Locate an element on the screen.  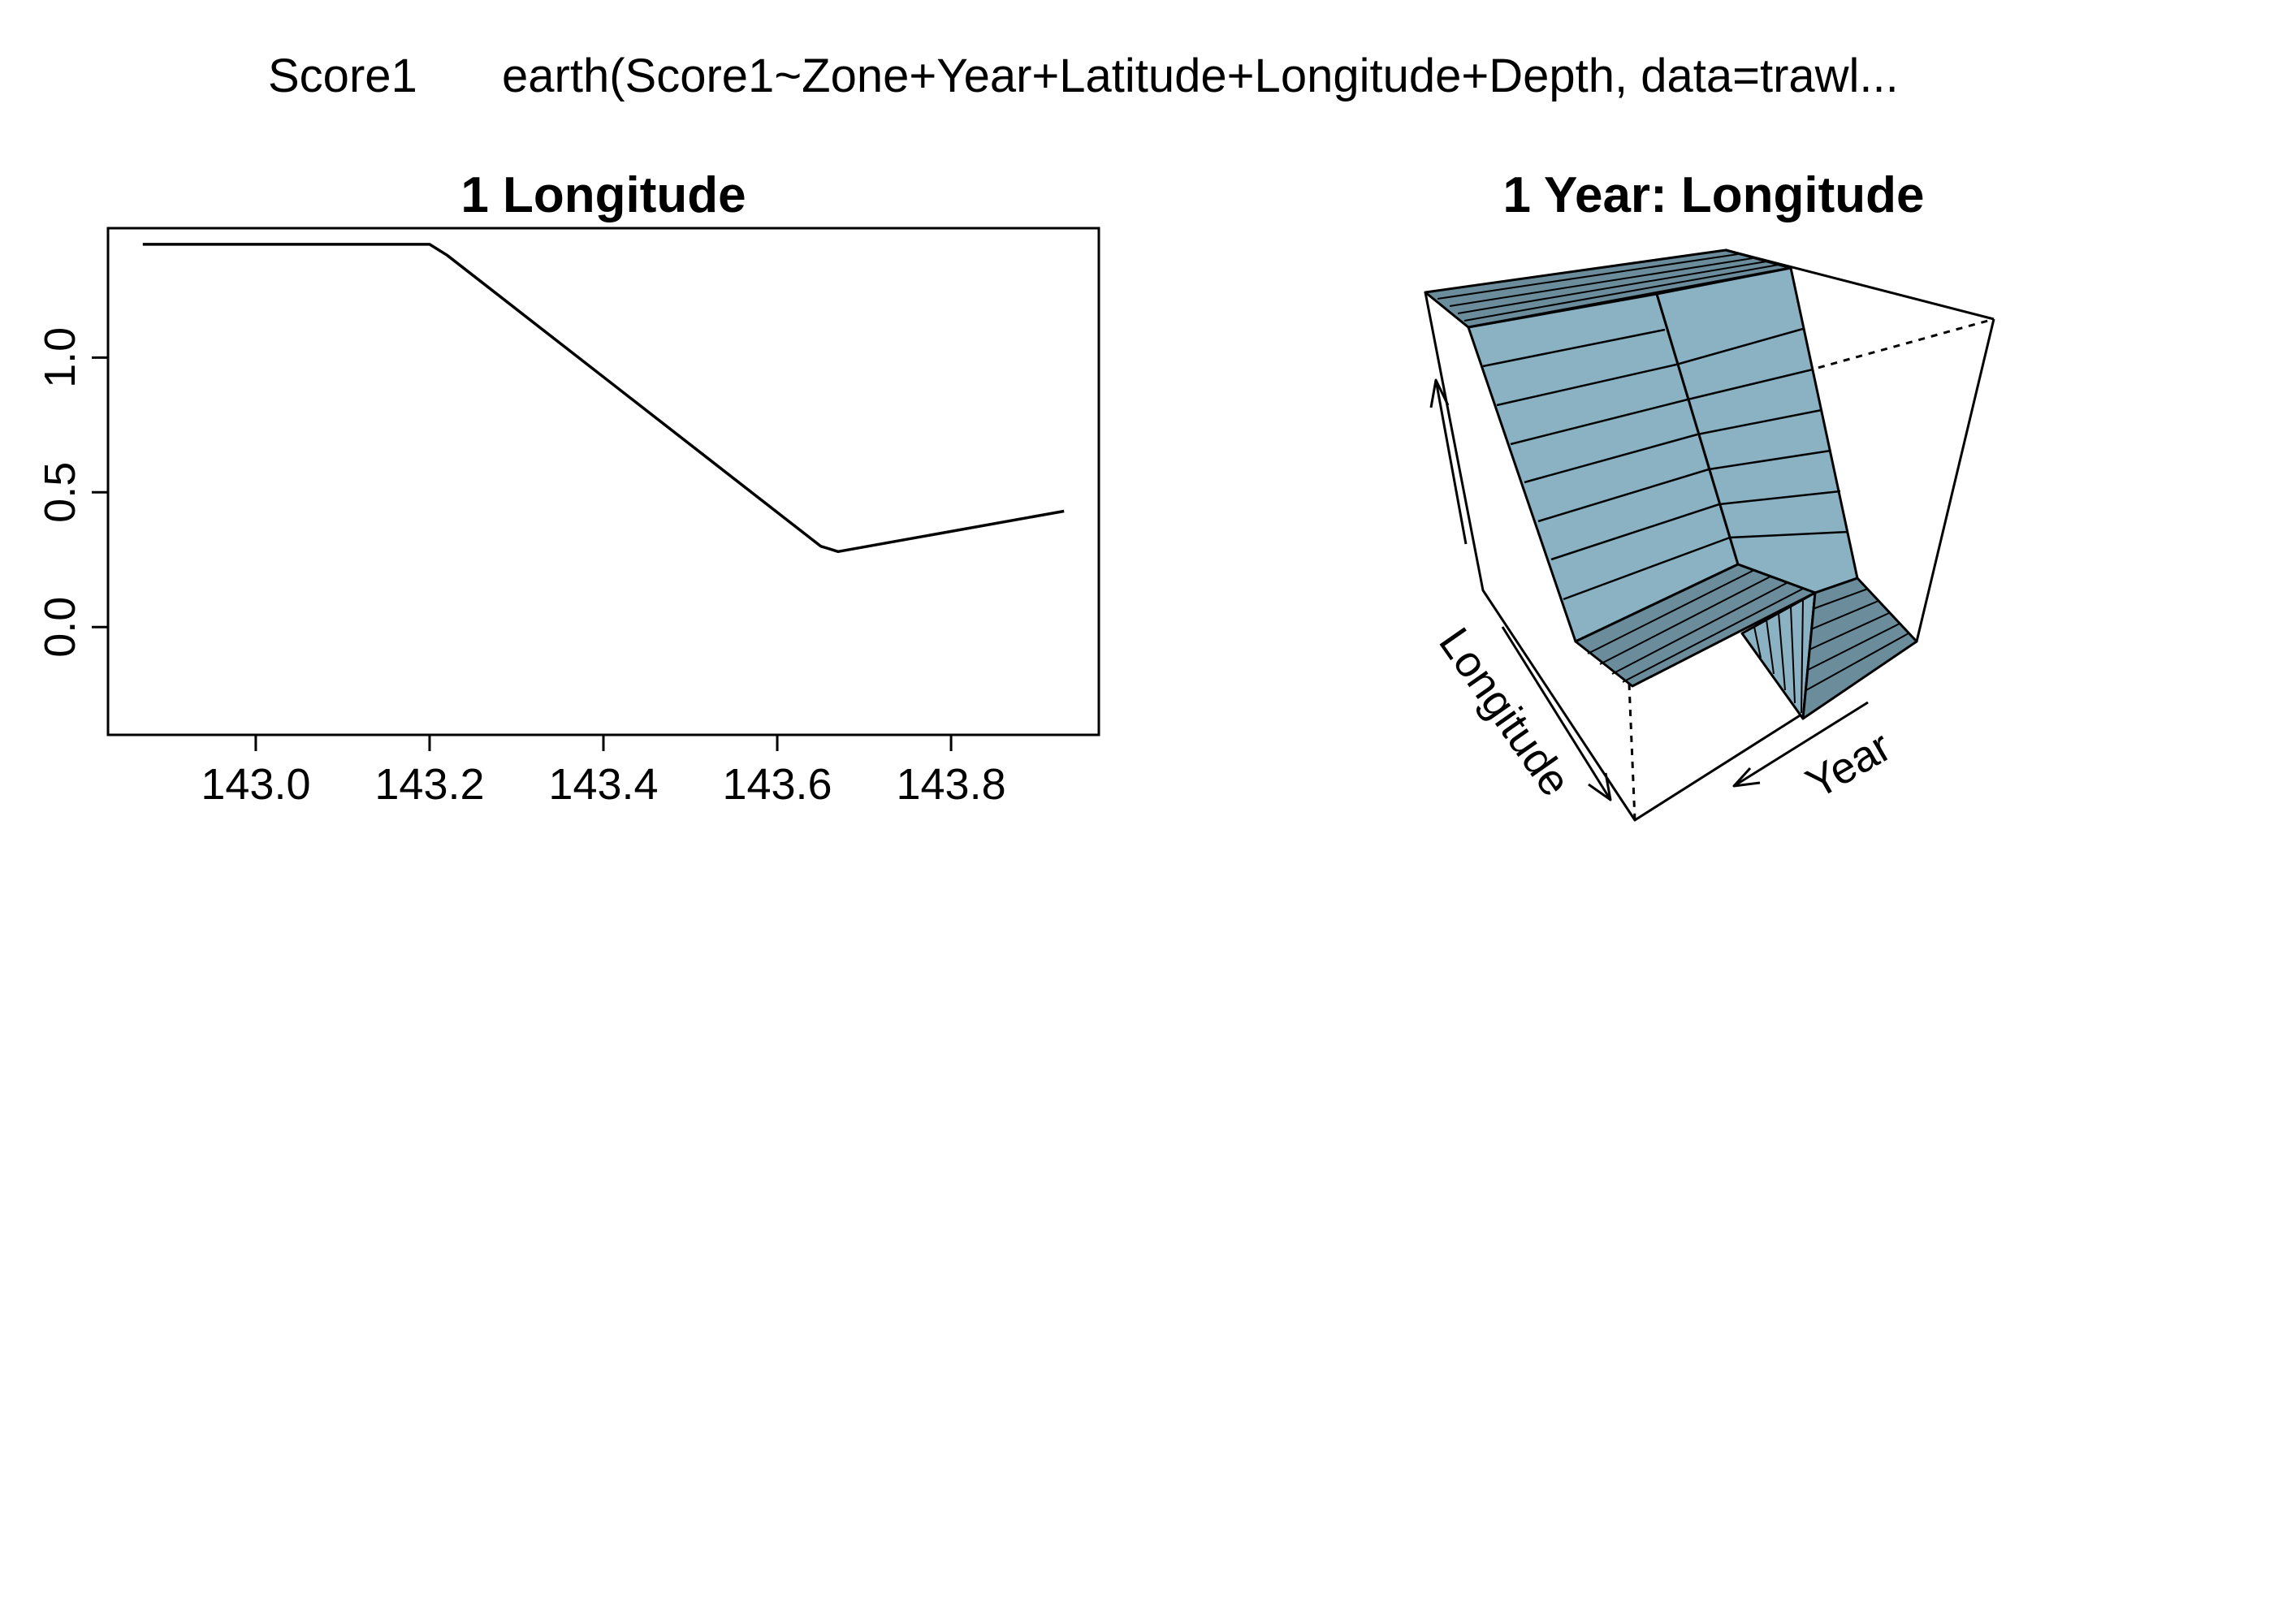
arrow-year is located at coordinates (1801, 745).